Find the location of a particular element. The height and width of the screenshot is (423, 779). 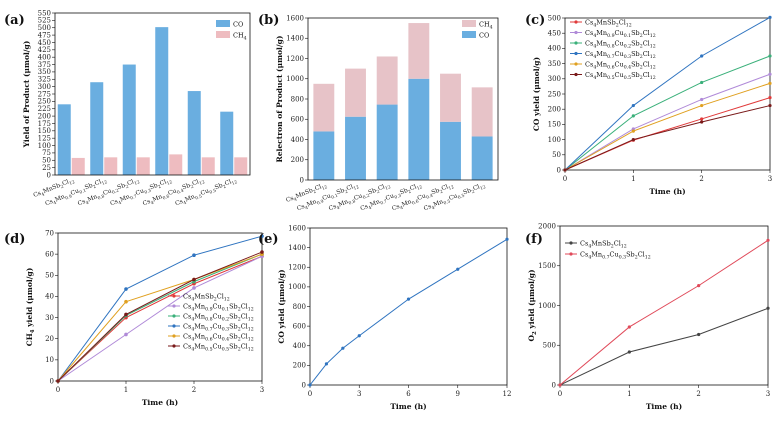

y-axis-label: Relectron of Product (μmol/g) is located at coordinates (279, 99).